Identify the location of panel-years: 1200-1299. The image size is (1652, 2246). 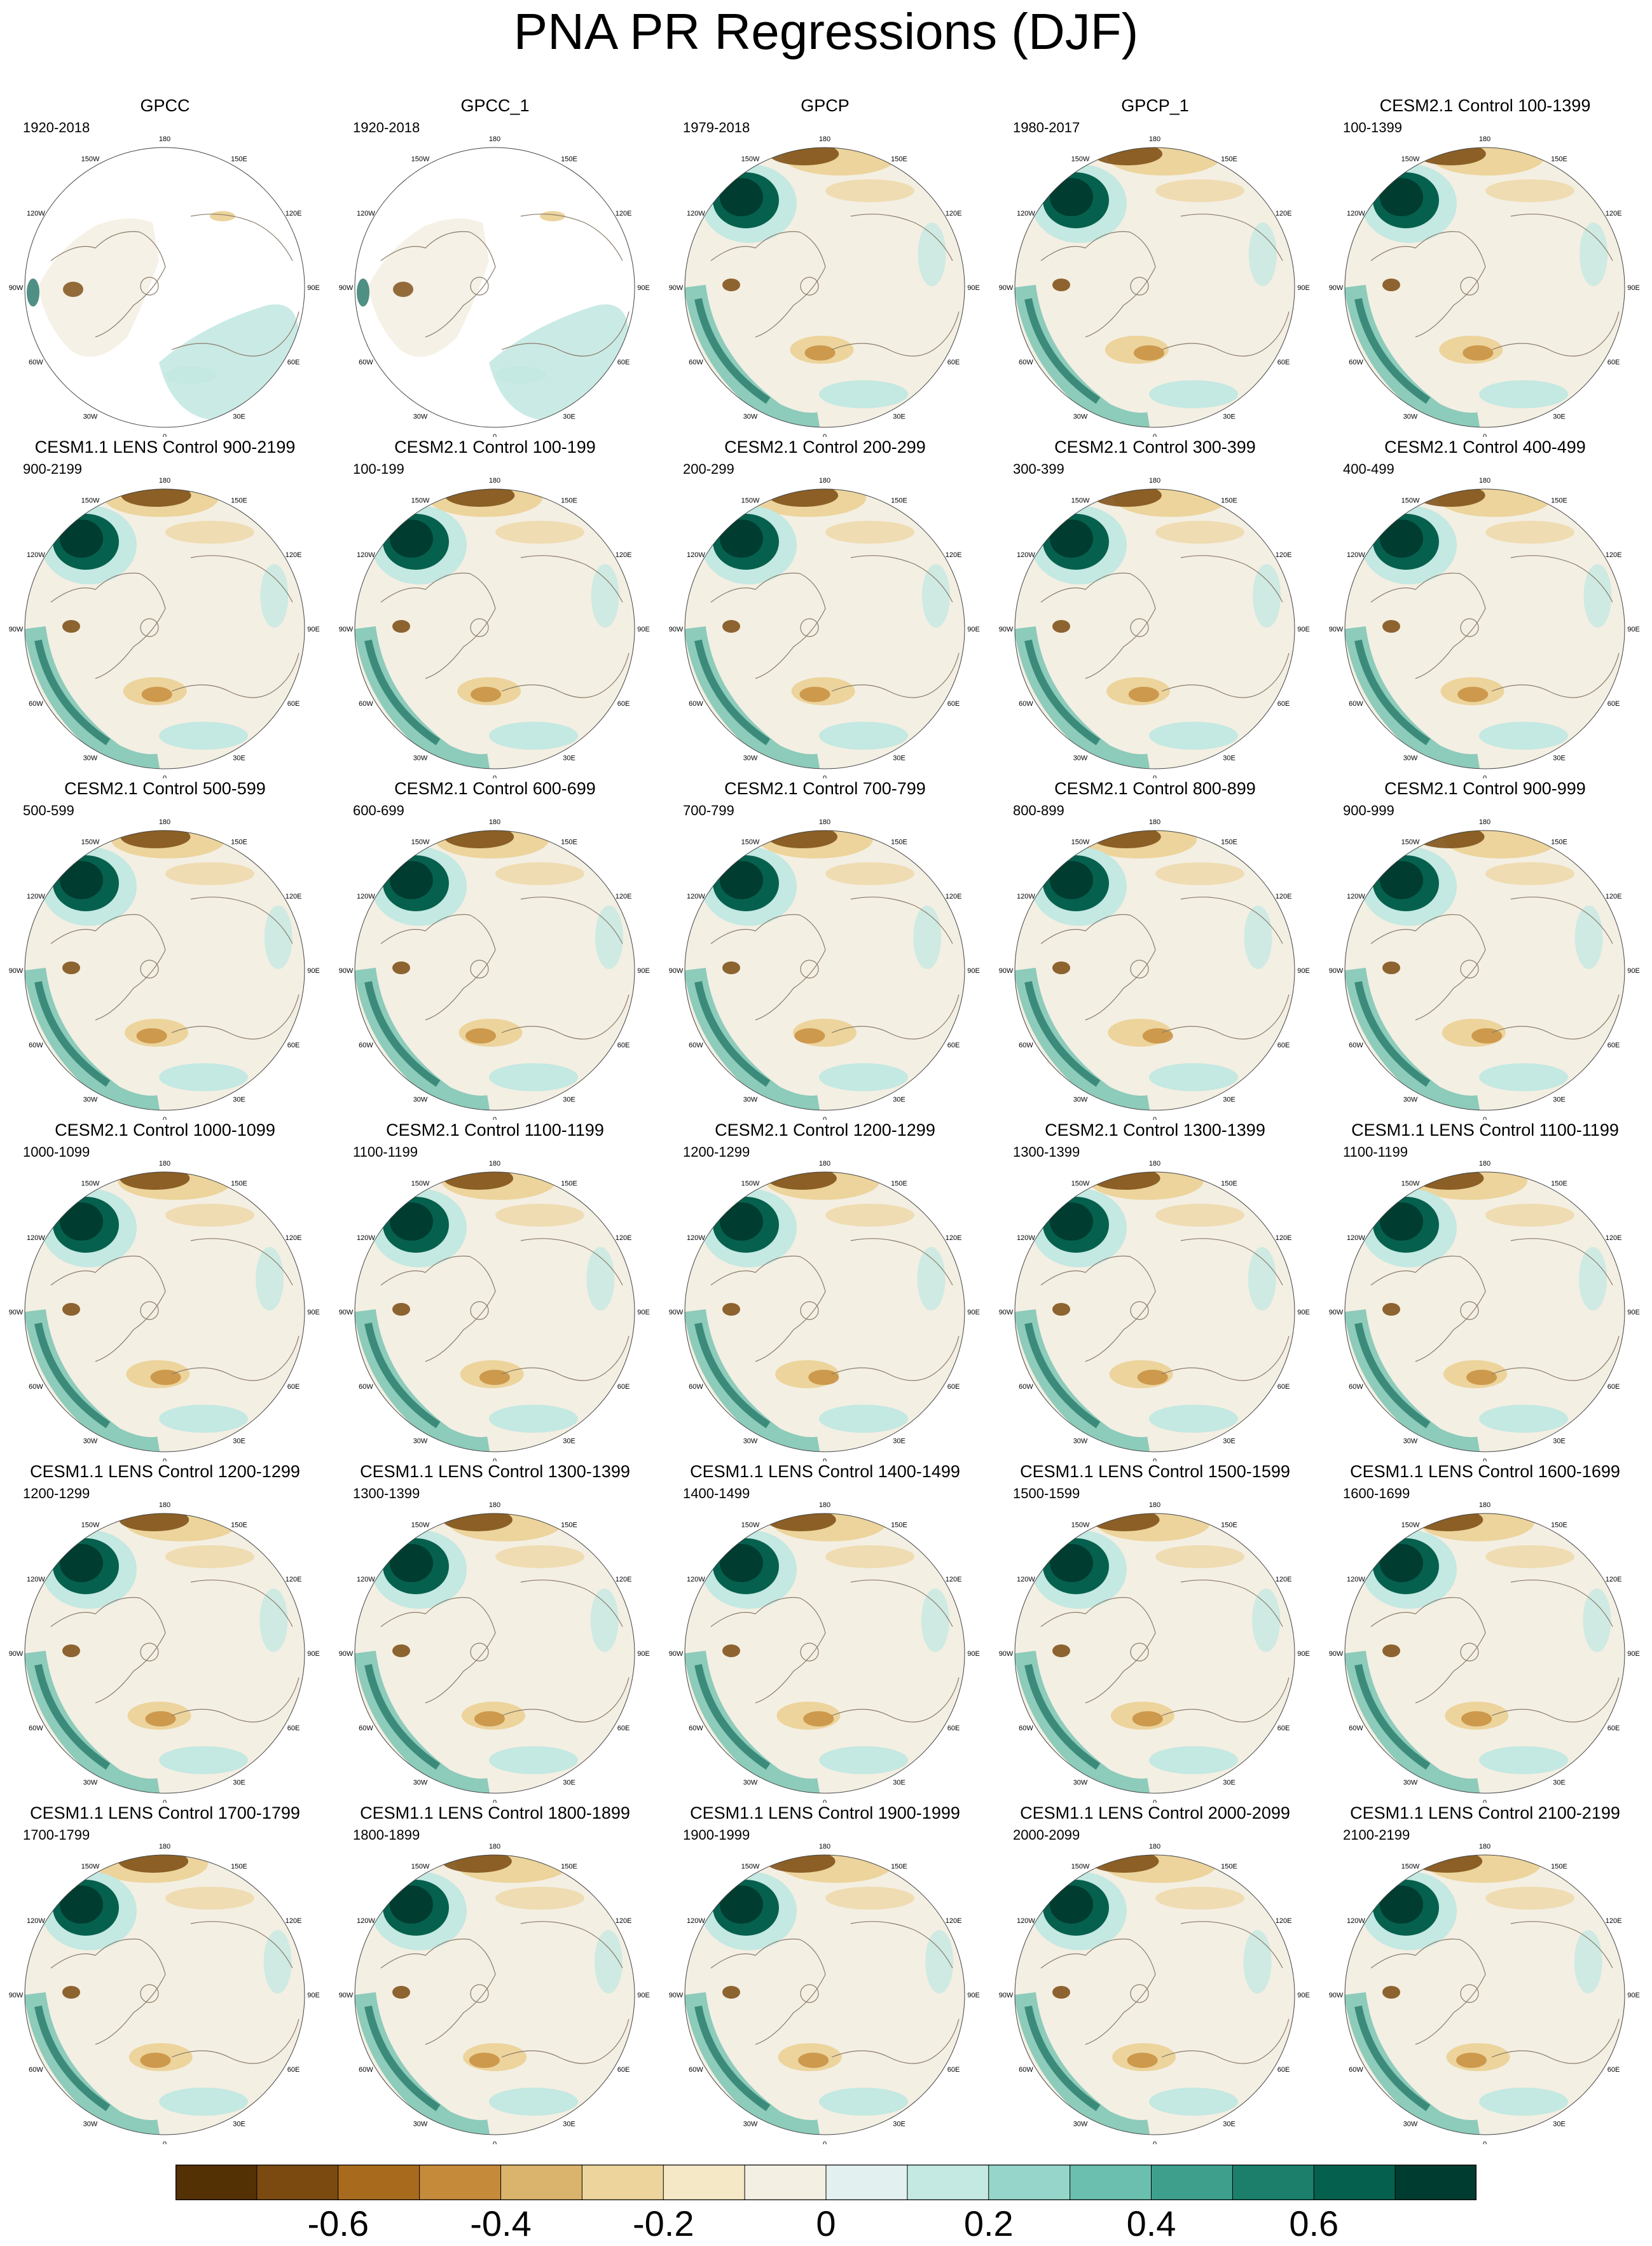
(716, 1152).